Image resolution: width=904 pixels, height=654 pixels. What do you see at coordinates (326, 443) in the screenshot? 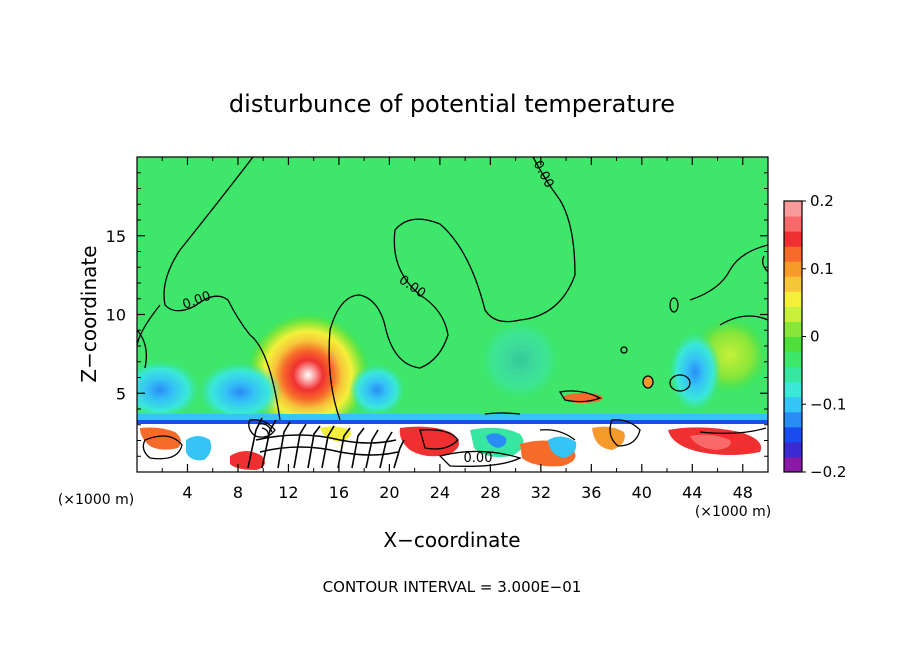
I see `boundary-layer-hatching` at bounding box center [326, 443].